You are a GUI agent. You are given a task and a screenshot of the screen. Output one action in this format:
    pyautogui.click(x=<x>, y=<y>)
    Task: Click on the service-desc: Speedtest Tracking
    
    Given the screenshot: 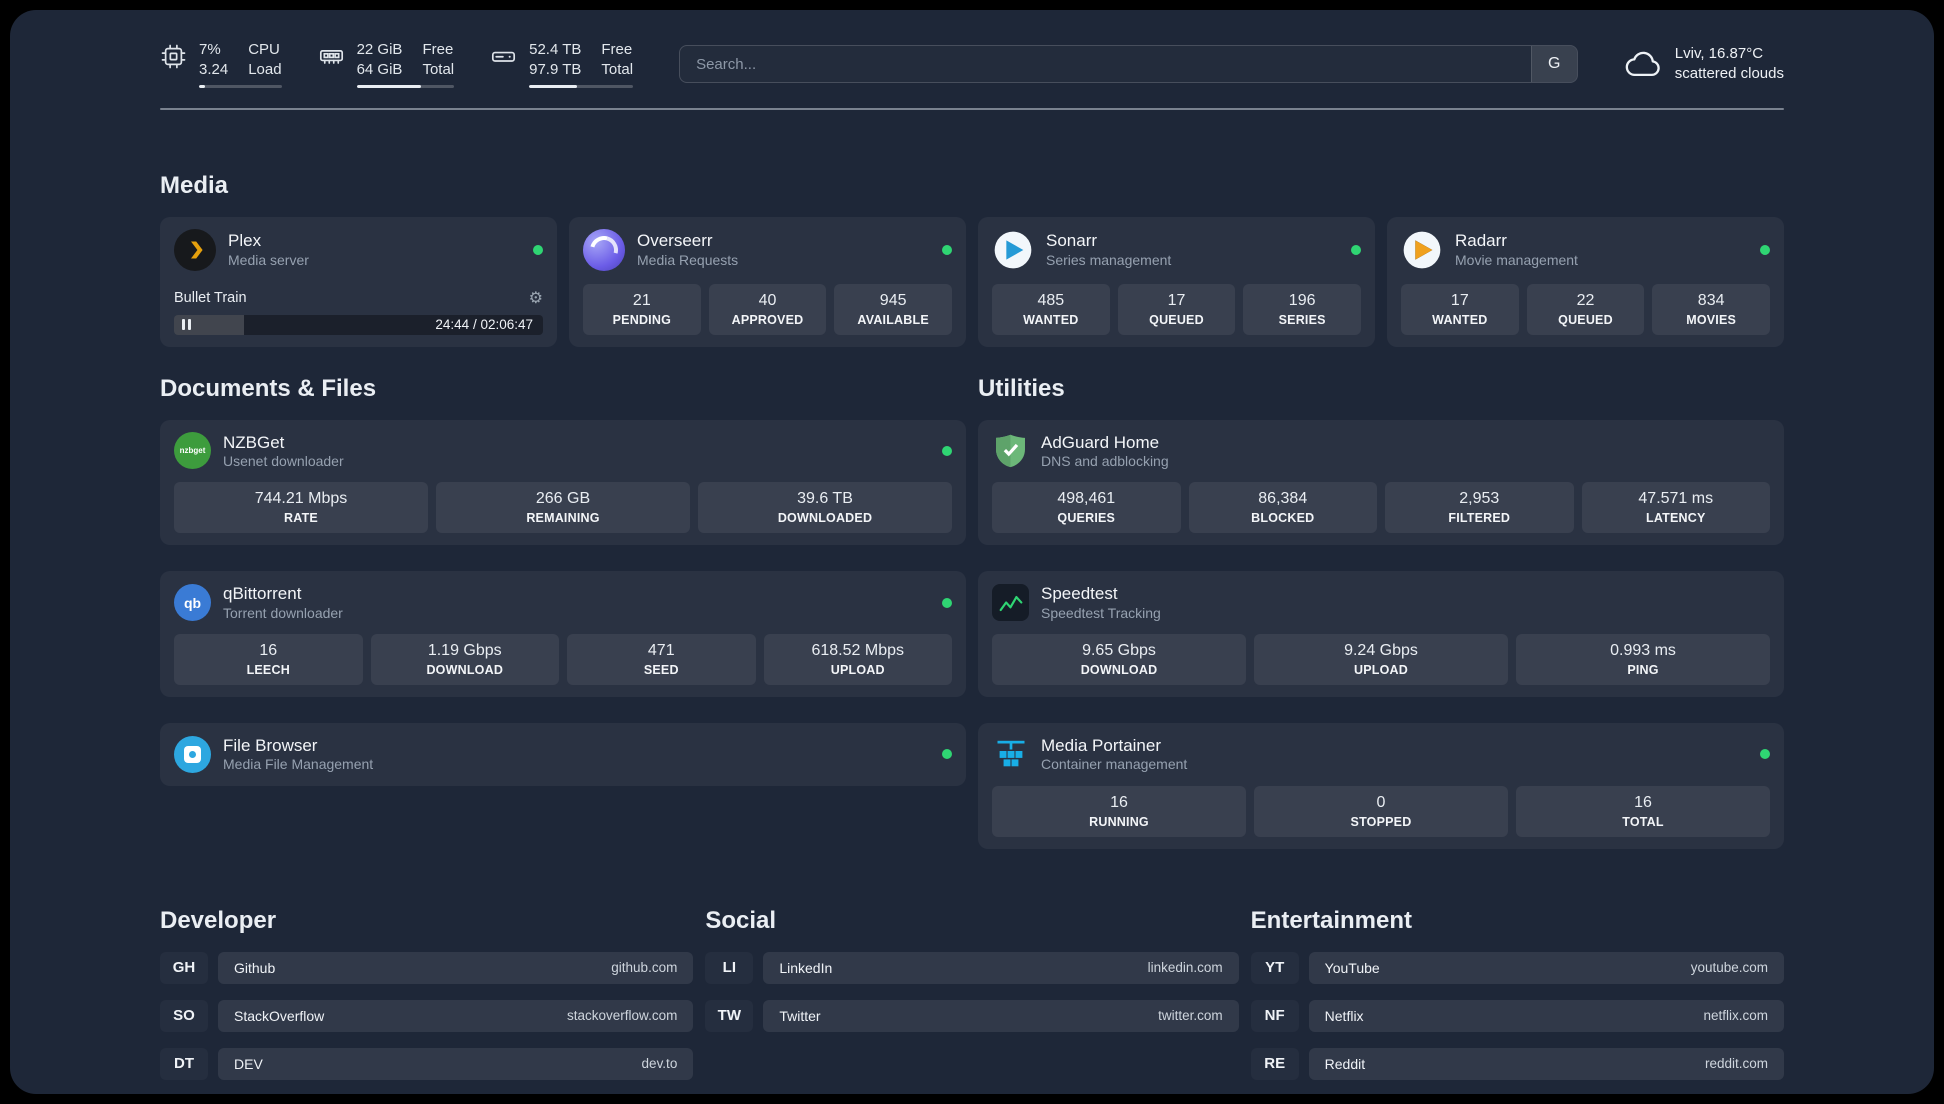 What is the action you would take?
    pyautogui.click(x=1101, y=612)
    